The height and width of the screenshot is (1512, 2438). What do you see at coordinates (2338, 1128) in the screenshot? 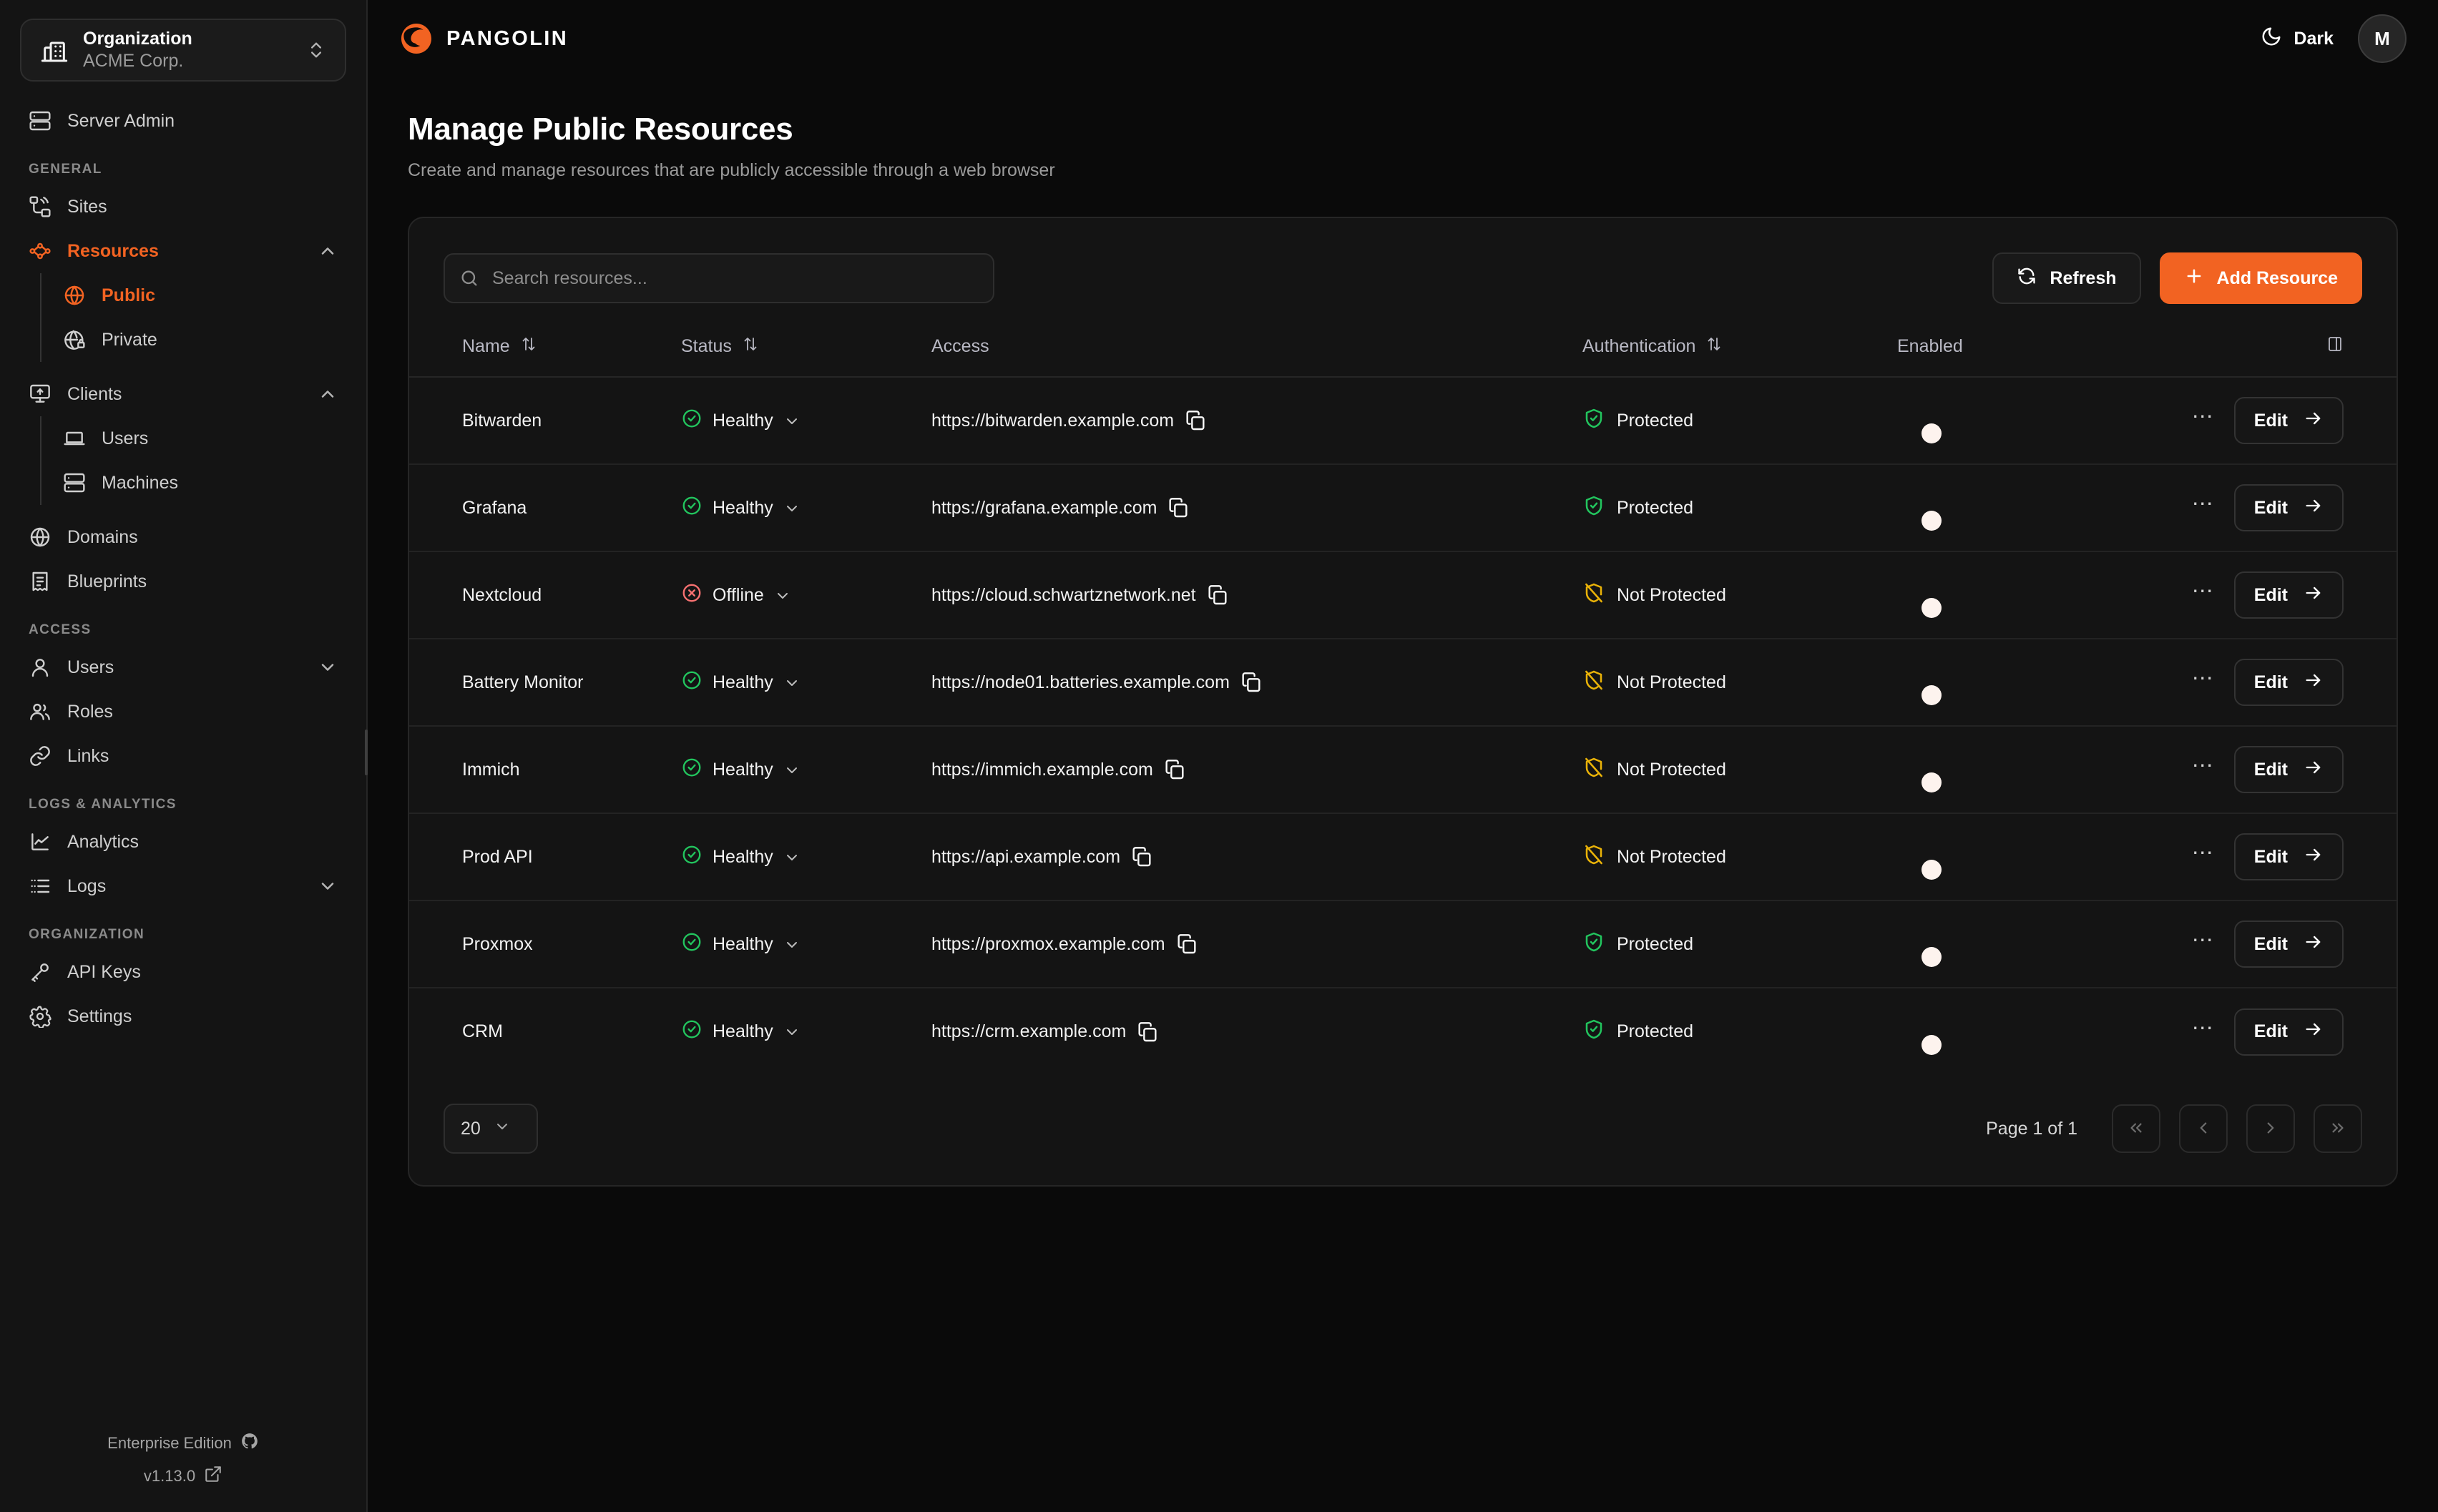
I see `last-page-button` at bounding box center [2338, 1128].